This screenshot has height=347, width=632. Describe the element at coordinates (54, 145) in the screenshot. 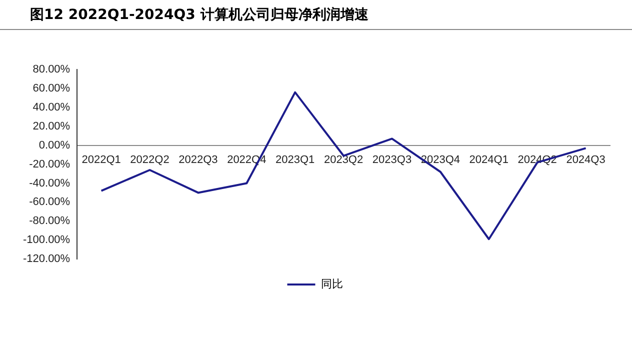

I see `y-tick-label: 0.00%` at that location.